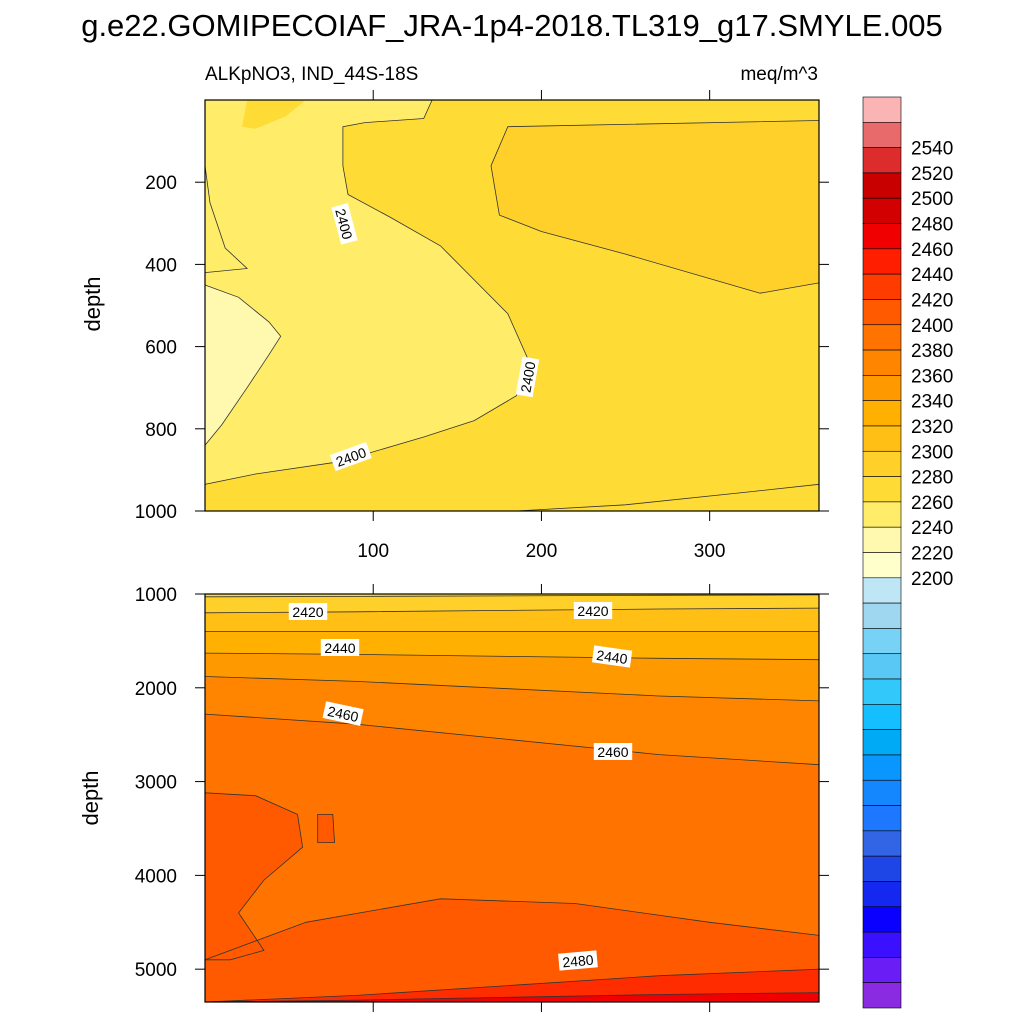 This screenshot has width=1024, height=1029. What do you see at coordinates (932, 351) in the screenshot?
I see `colorbar-tick-label: 2380` at bounding box center [932, 351].